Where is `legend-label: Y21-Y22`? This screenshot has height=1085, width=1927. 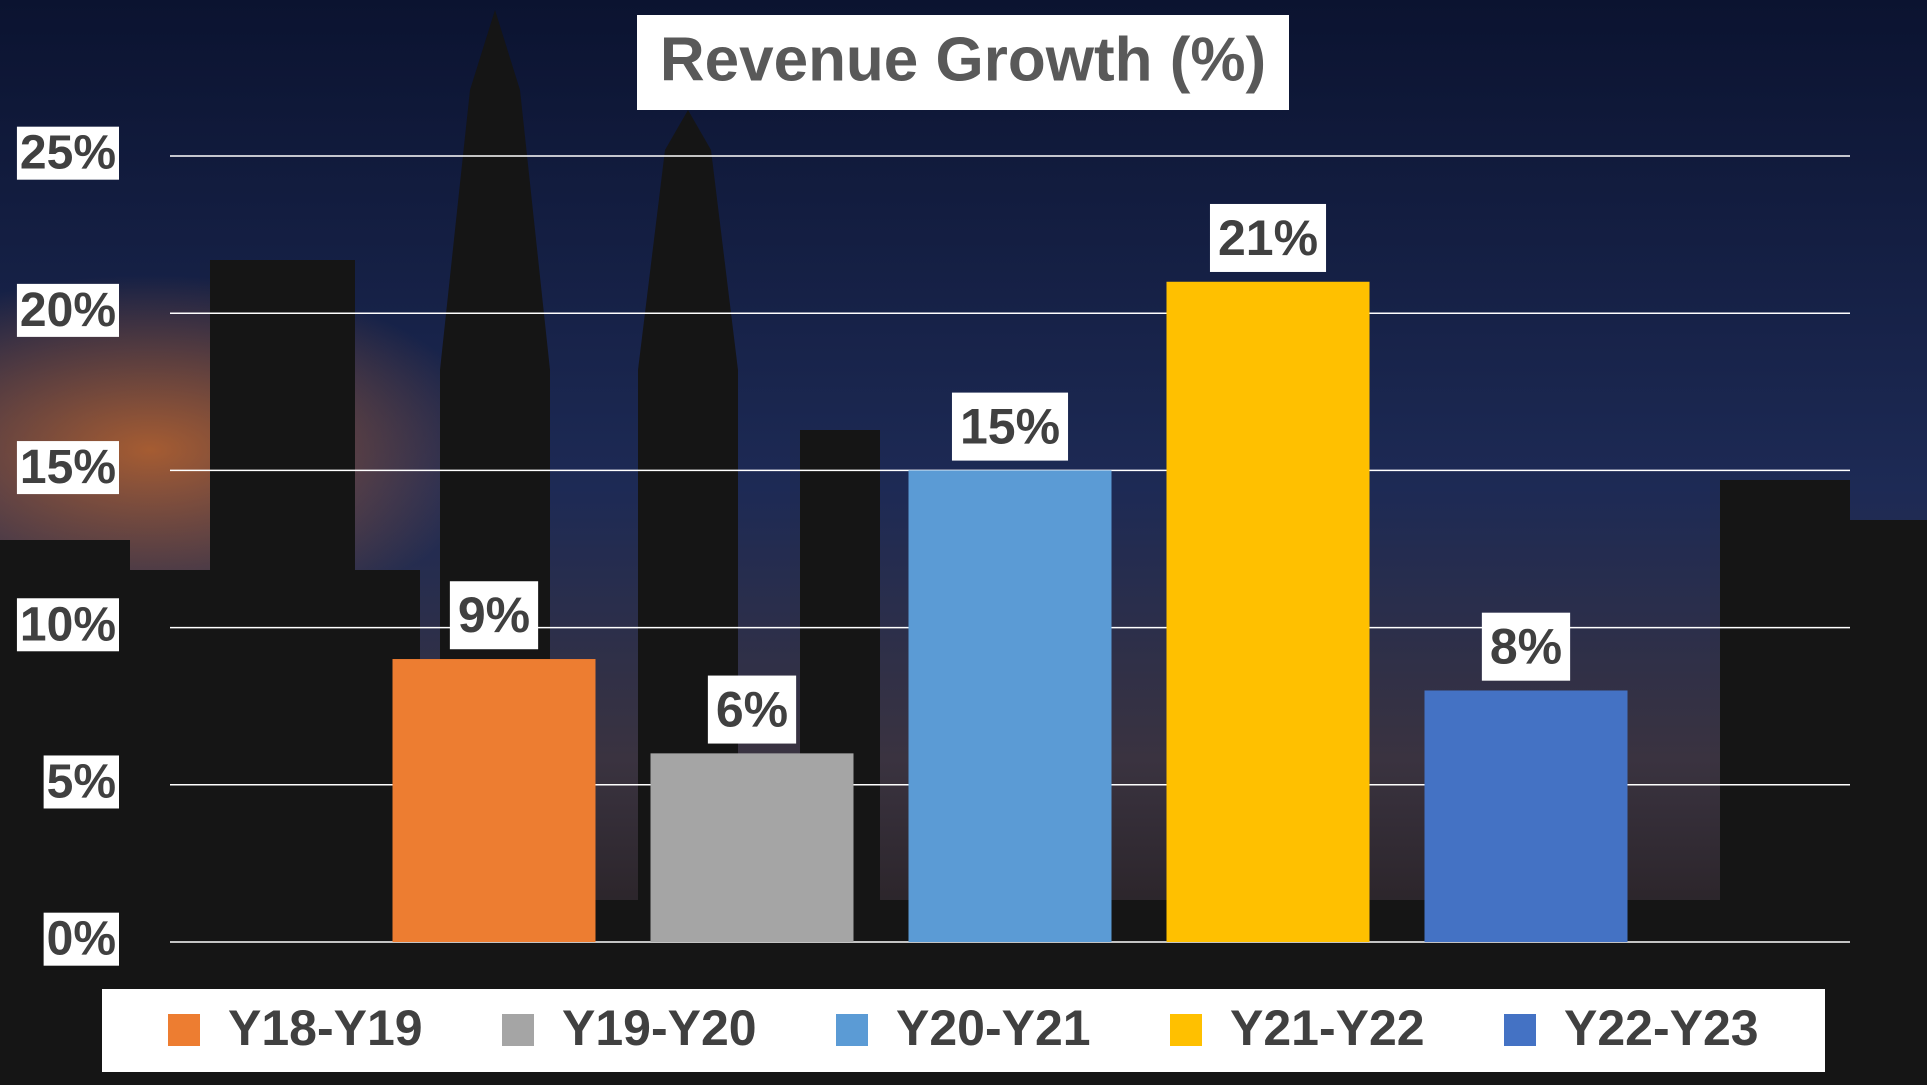
legend-label: Y21-Y22 is located at coordinates (1327, 1028).